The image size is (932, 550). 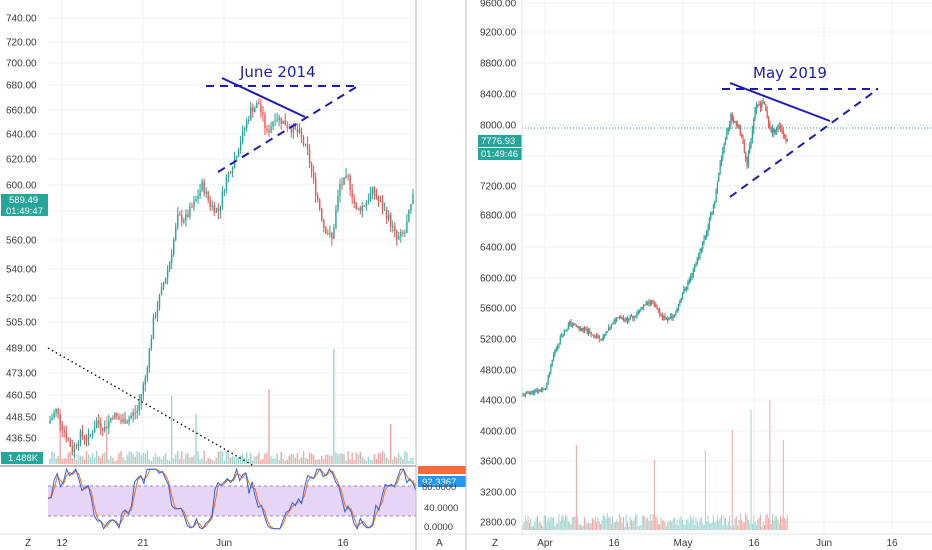 I want to click on right-drawings, so click(x=800, y=140).